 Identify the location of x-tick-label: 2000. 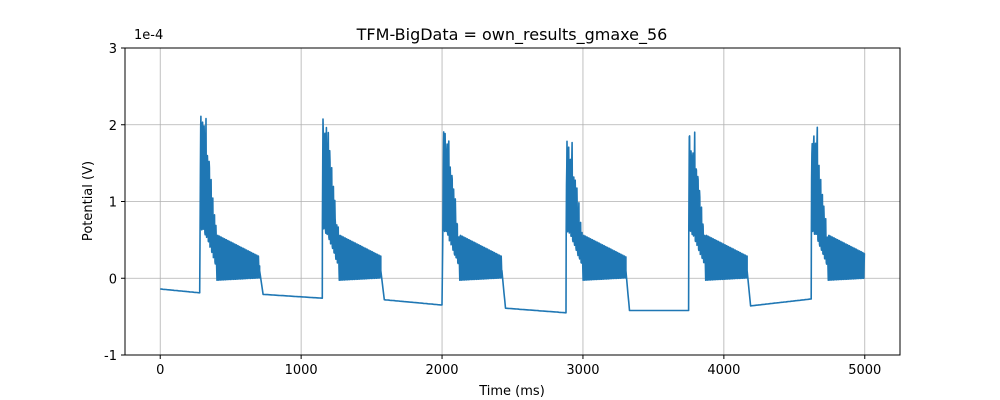
(441, 370).